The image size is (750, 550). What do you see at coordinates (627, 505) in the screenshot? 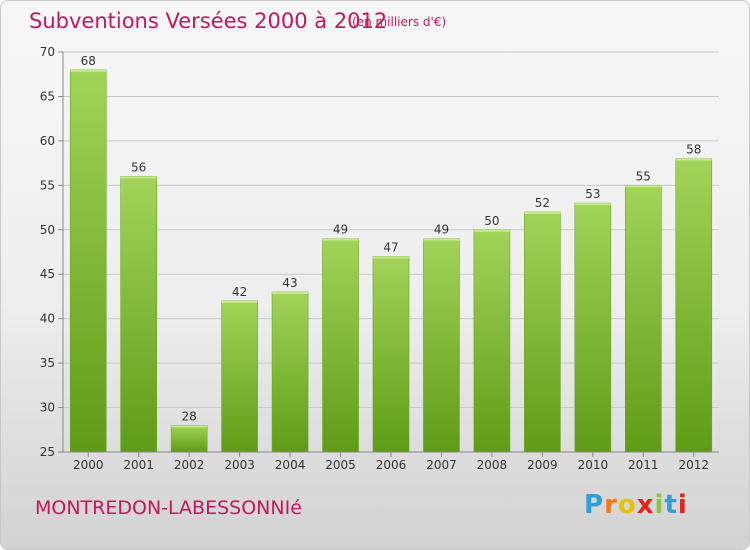
I see `logo-letter: o` at bounding box center [627, 505].